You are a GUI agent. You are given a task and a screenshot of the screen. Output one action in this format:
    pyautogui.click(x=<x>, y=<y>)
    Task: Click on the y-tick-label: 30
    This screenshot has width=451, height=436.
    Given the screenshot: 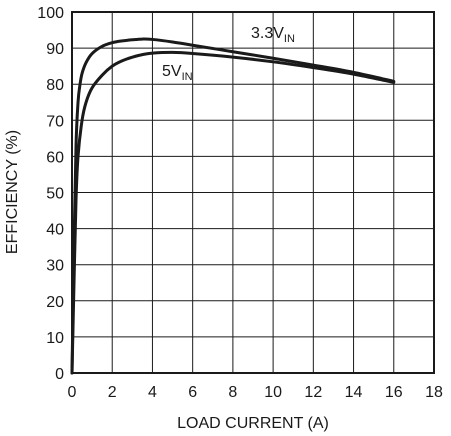 What is the action you would take?
    pyautogui.click(x=55, y=266)
    